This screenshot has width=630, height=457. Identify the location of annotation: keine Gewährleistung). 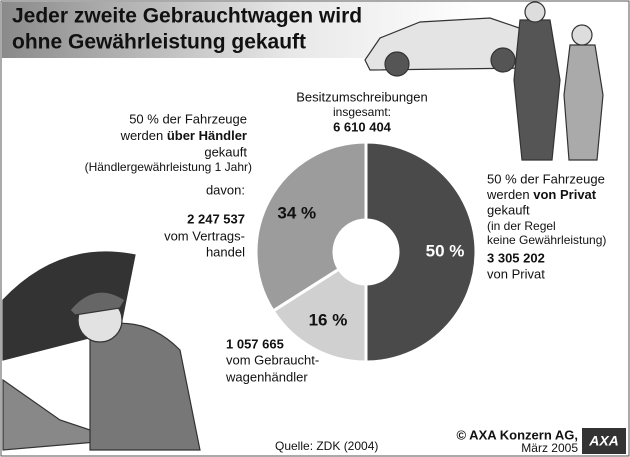
(546, 240).